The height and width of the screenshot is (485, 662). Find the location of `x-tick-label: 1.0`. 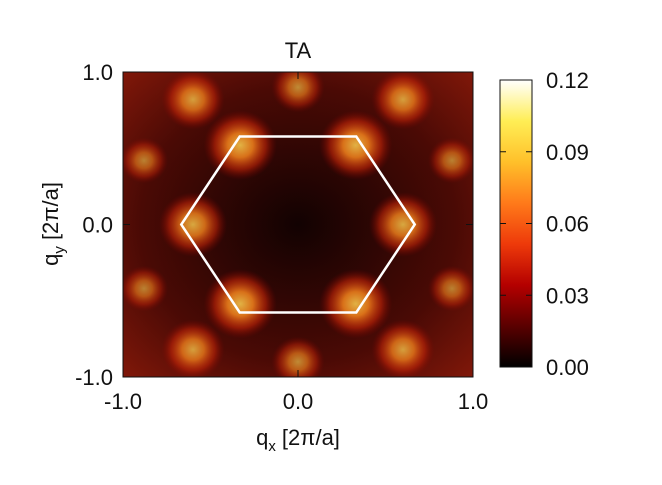

x-tick-label: 1.0 is located at coordinates (473, 401).